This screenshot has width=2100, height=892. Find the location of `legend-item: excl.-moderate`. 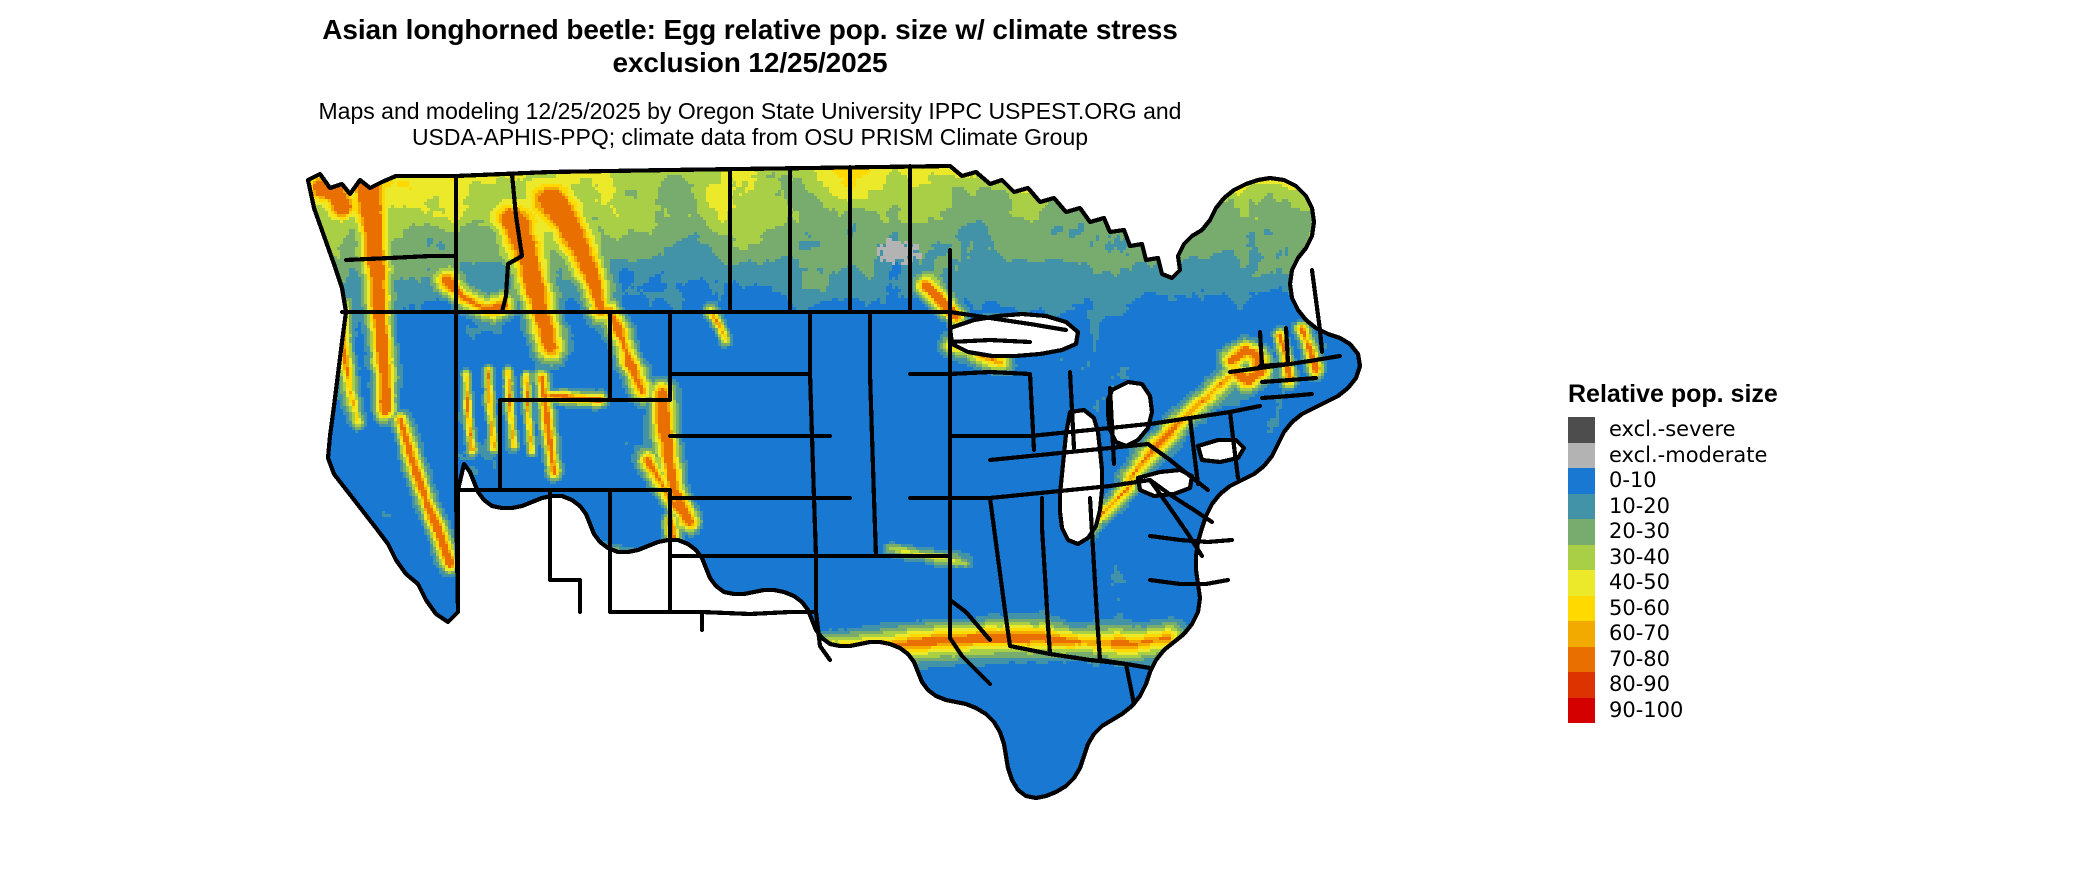

legend-item: excl.-moderate is located at coordinates (1733, 455).